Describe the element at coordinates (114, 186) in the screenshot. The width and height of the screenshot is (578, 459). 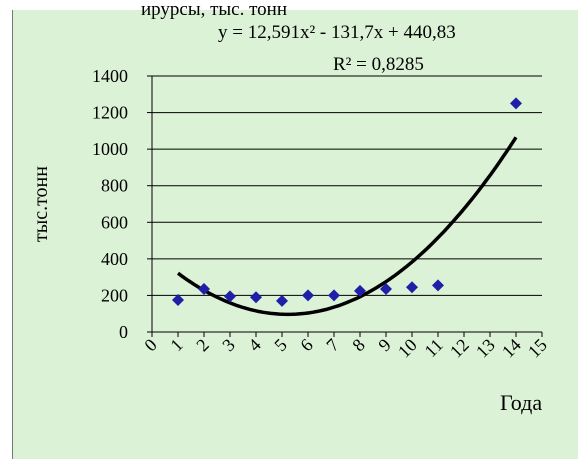
I see `y-tick-label: 800` at that location.